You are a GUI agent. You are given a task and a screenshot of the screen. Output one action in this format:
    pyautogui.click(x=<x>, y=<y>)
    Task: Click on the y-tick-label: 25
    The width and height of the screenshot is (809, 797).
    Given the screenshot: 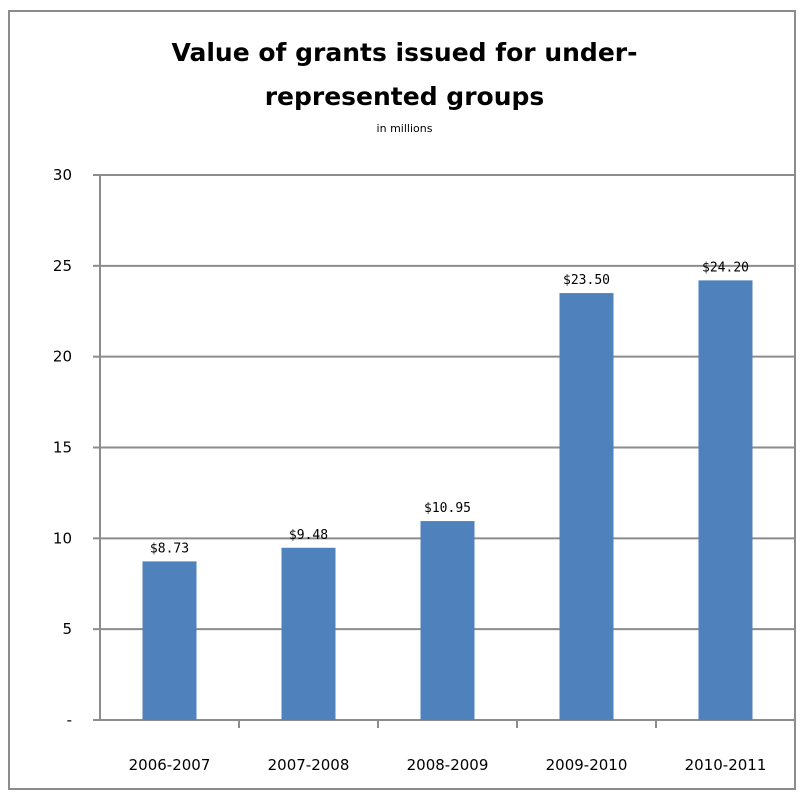 What is the action you would take?
    pyautogui.click(x=62, y=266)
    